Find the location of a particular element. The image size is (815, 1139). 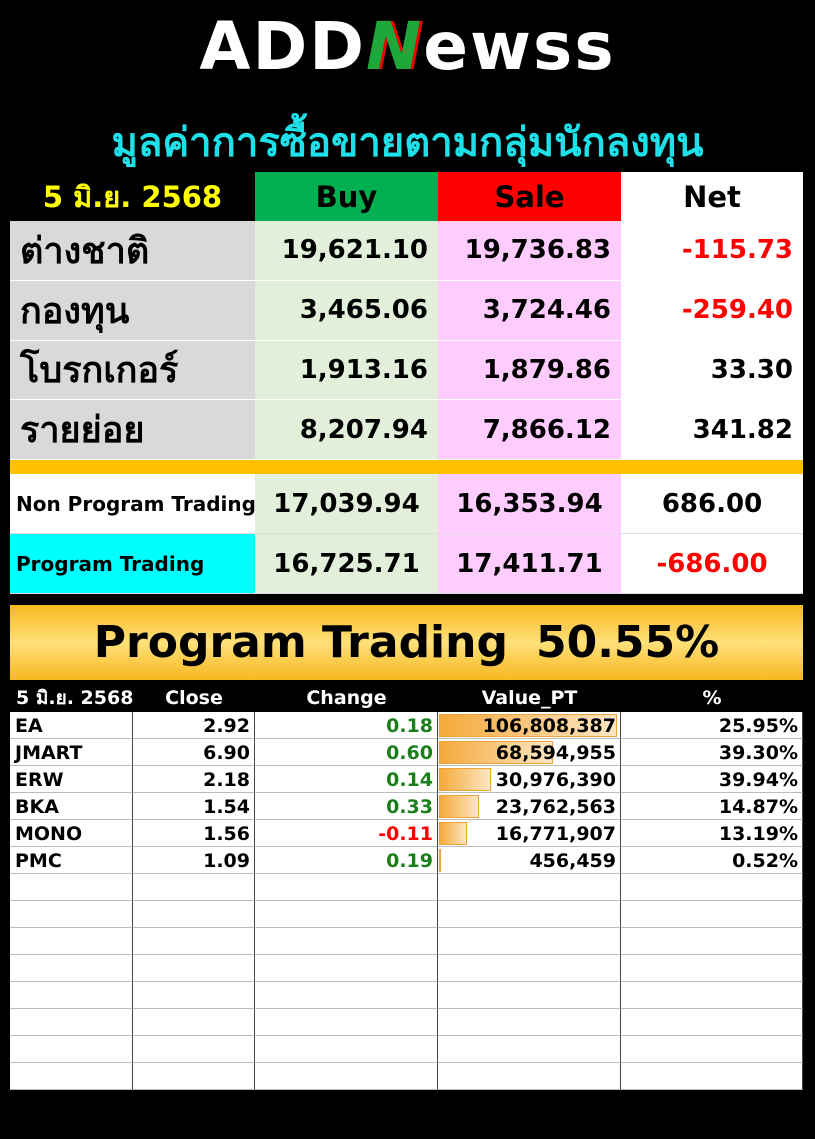

stock-value: 1.54 is located at coordinates (226, 806).